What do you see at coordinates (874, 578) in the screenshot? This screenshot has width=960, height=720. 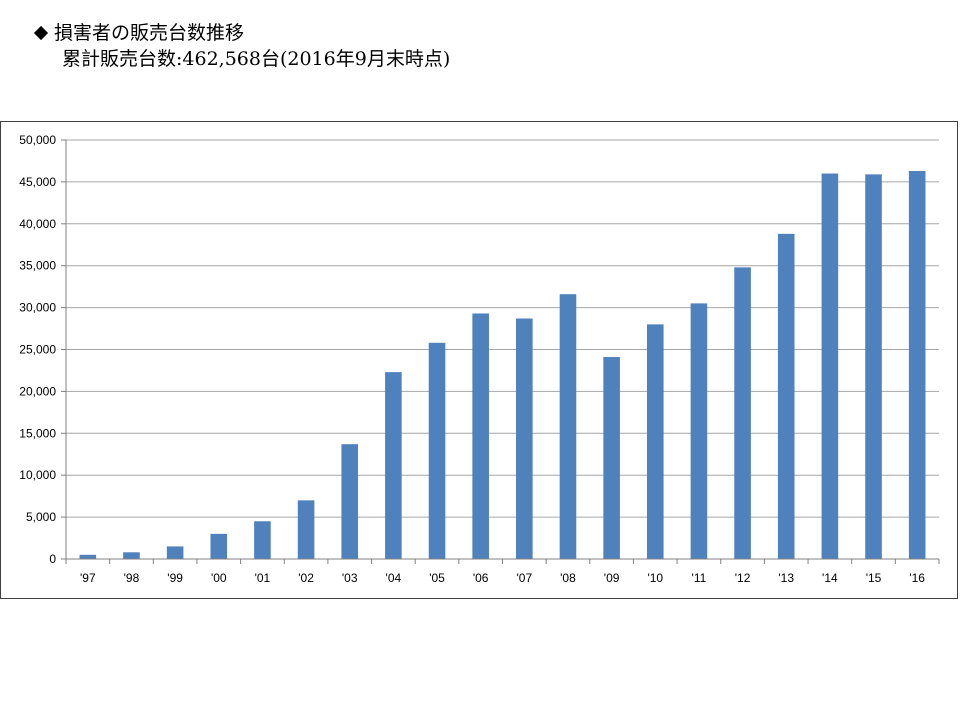 I see `x-tick-label: '15` at bounding box center [874, 578].